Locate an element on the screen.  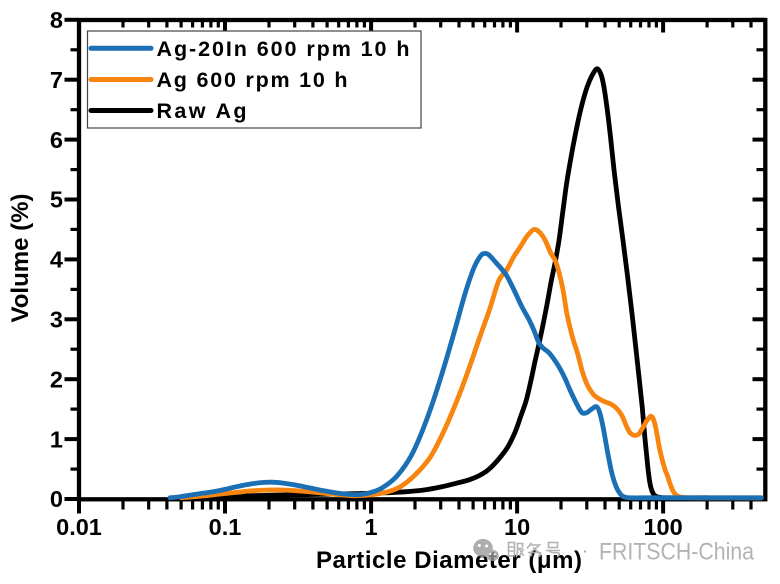
svg-text: 5 is located at coordinates (56, 200).